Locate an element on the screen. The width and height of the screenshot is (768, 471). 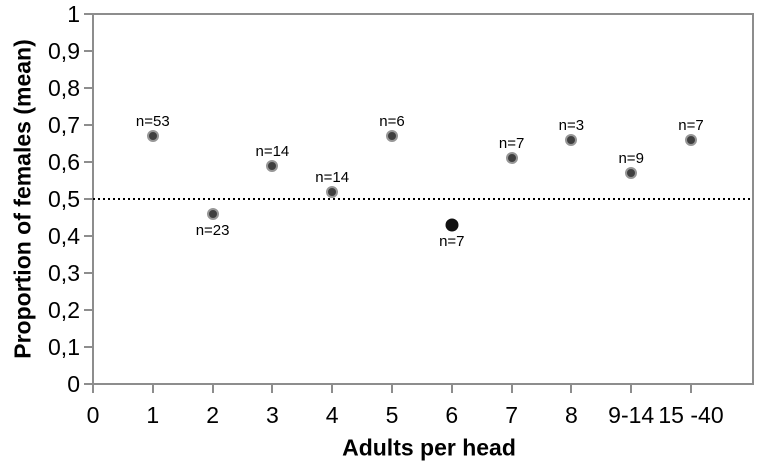
x-tick-label: 6 is located at coordinates (452, 415).